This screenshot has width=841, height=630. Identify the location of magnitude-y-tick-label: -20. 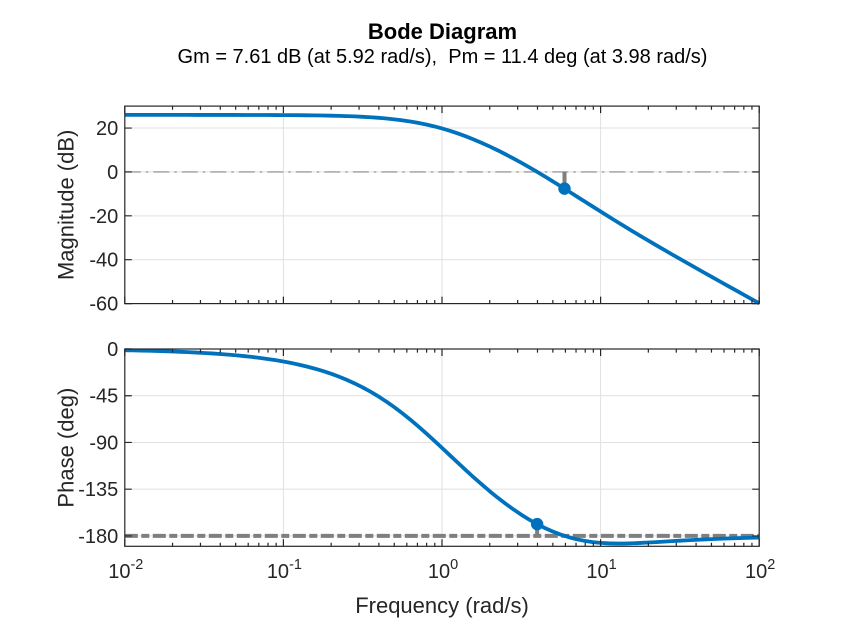
(103, 217).